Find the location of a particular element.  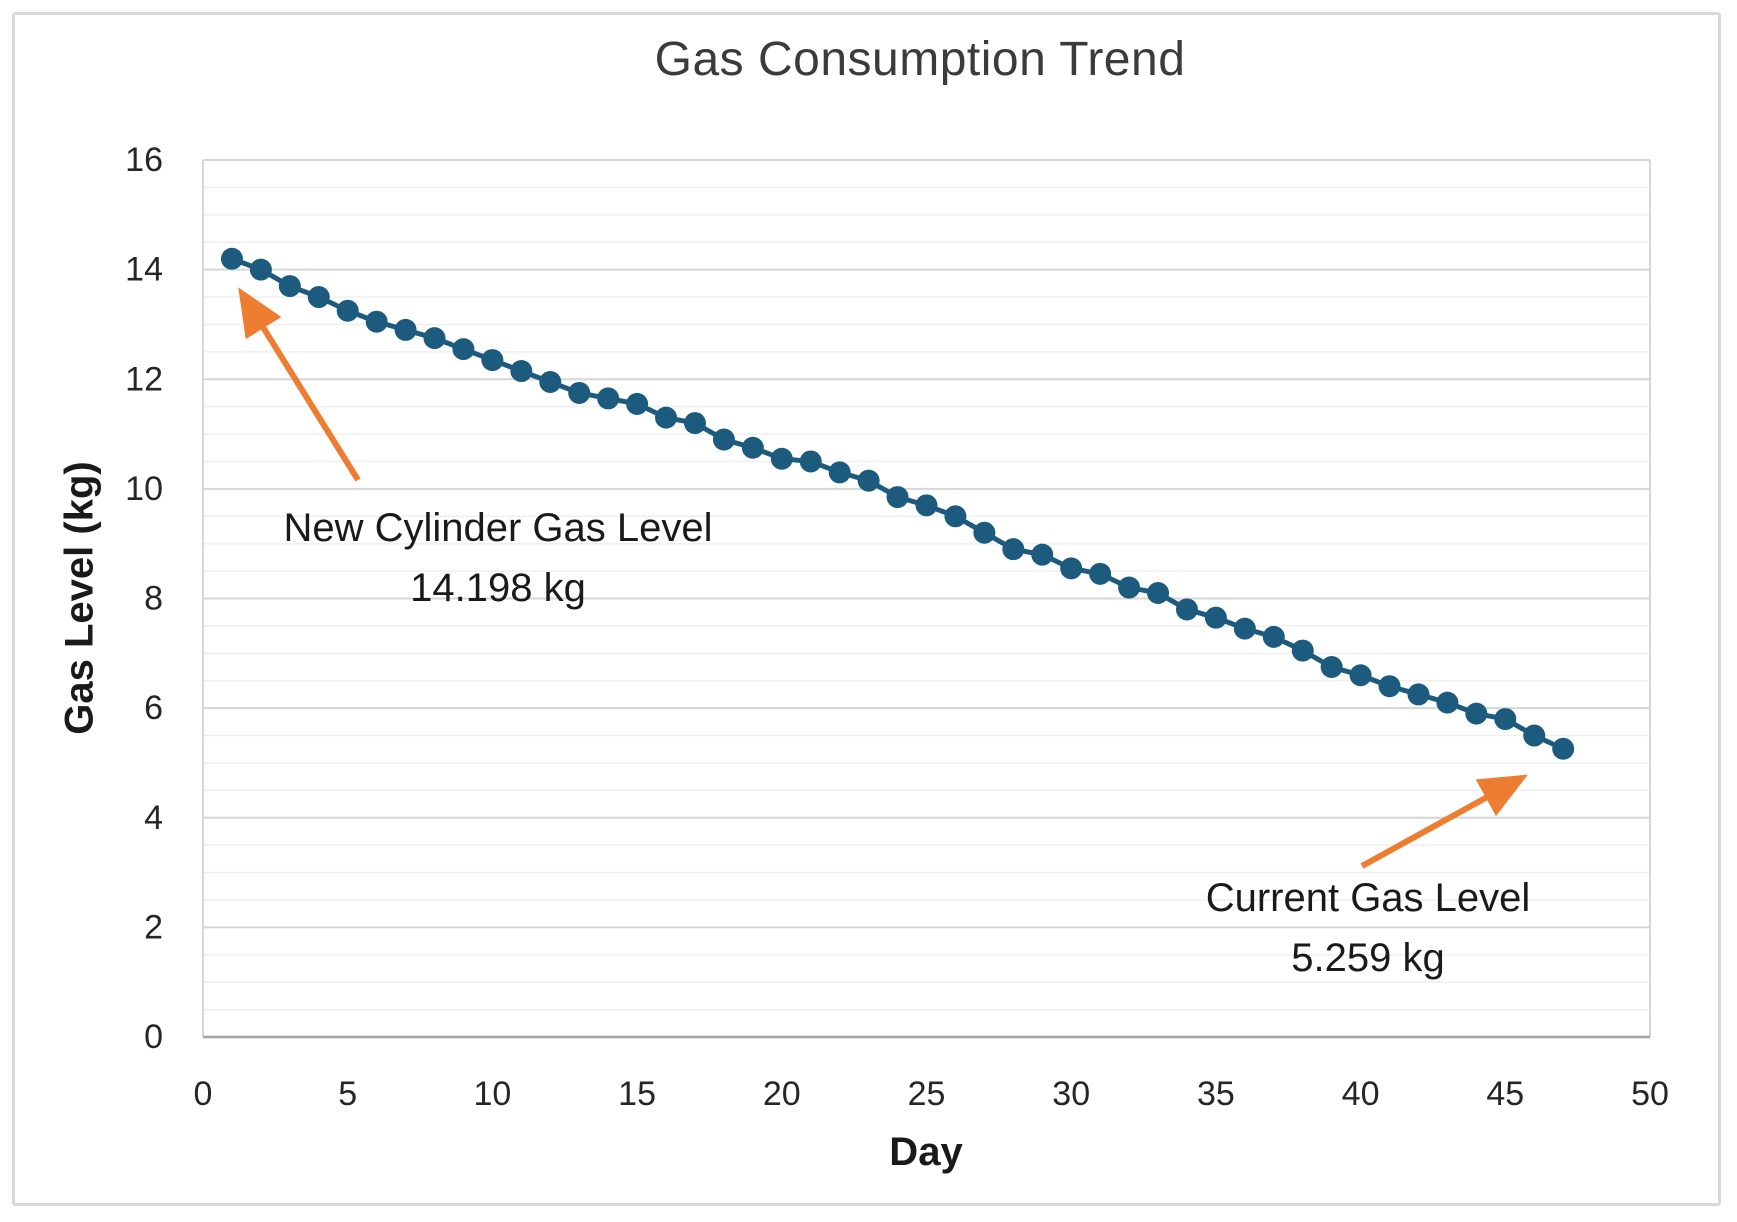

x-tick-label: 40 is located at coordinates (1361, 1094).